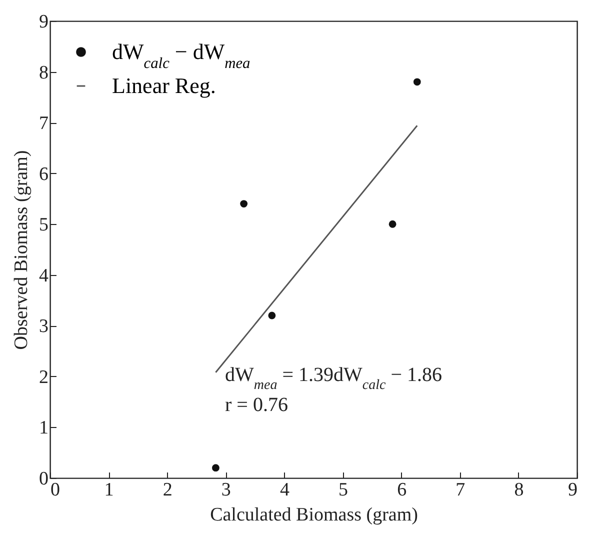  I want to click on y-tick-label: 4, so click(44, 275).